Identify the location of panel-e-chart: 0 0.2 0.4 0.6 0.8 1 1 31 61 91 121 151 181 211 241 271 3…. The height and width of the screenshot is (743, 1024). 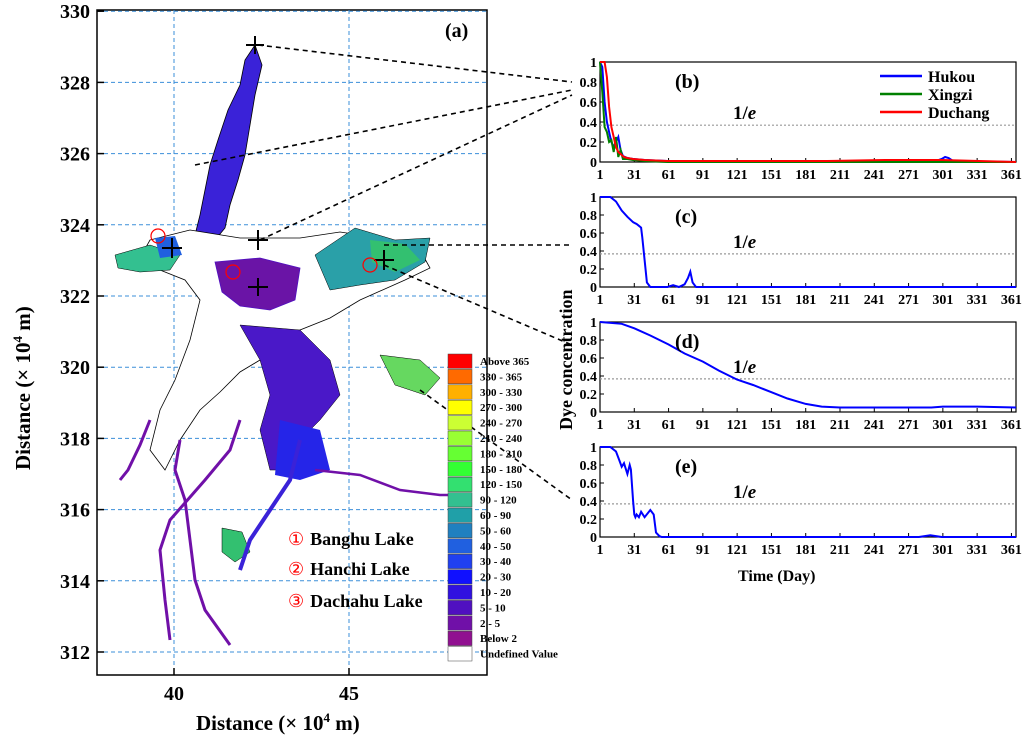
(801, 499).